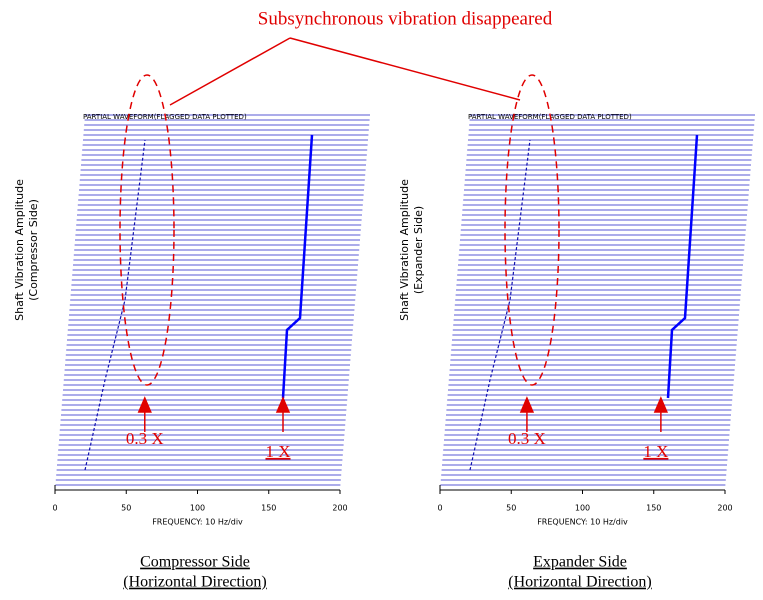 The image size is (763, 600). I want to click on caption: Expander Side, so click(580, 562).